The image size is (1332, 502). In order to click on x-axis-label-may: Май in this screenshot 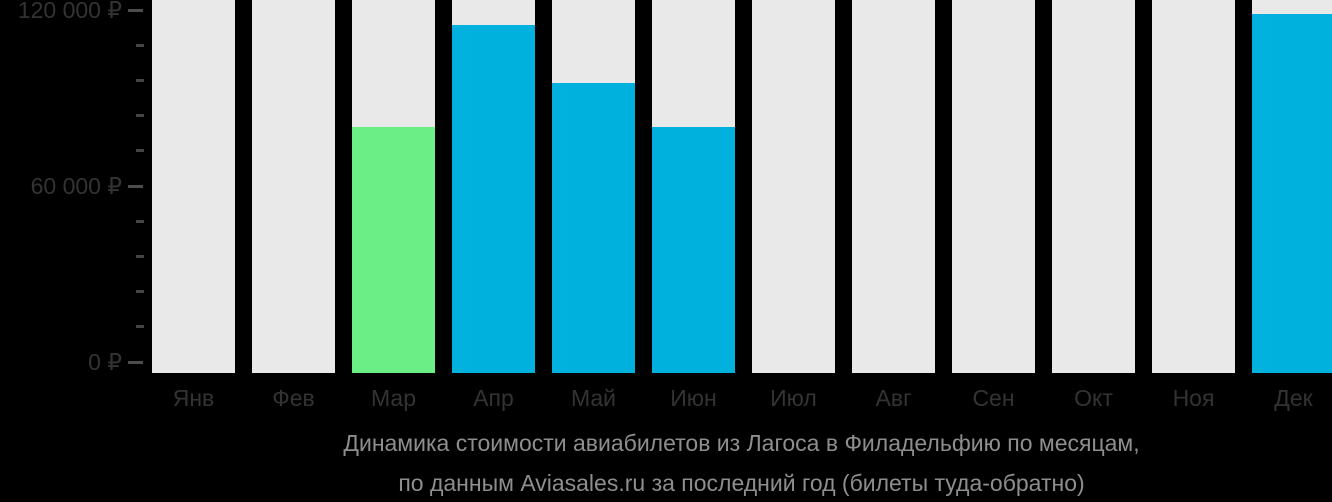, I will do `click(593, 398)`.